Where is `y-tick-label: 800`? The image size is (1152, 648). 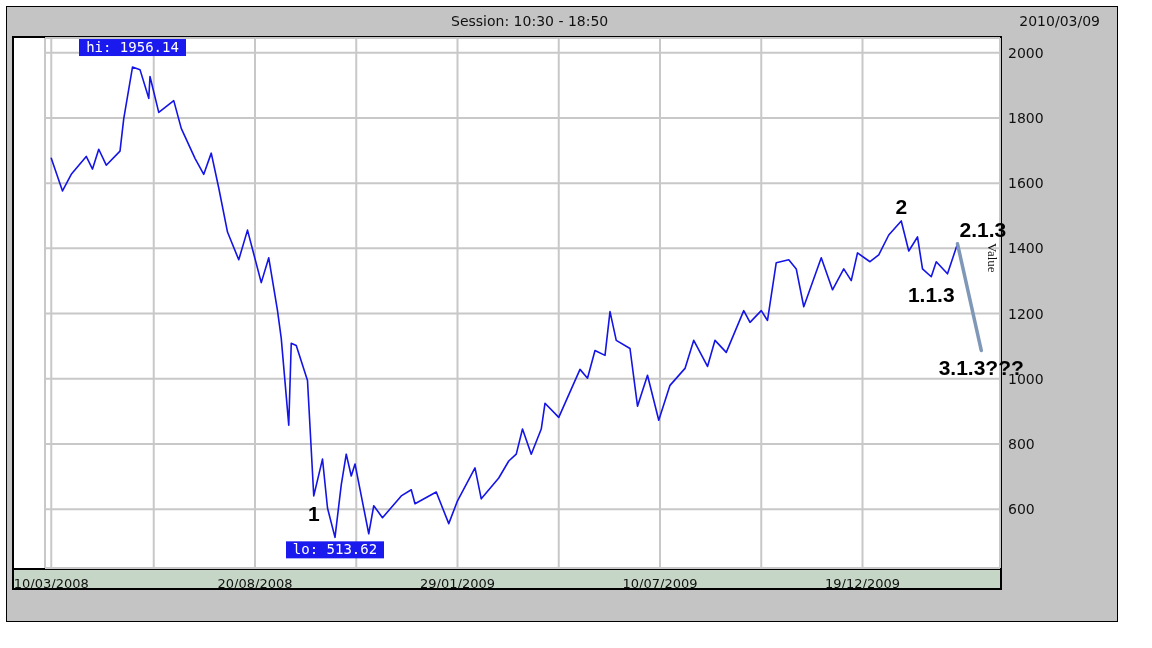 y-tick-label: 800 is located at coordinates (1021, 444).